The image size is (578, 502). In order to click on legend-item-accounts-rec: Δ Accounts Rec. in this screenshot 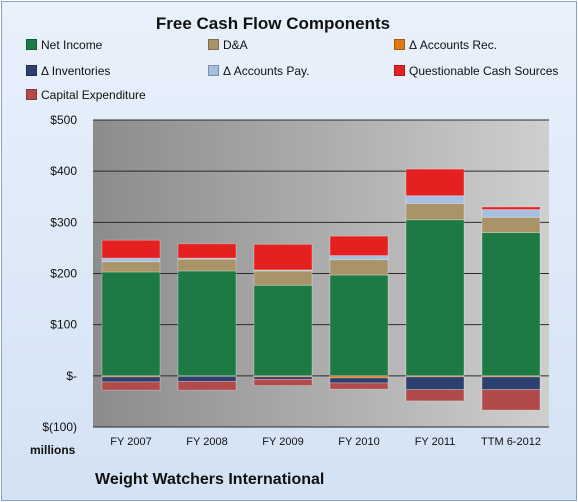, I will do `click(445, 45)`.